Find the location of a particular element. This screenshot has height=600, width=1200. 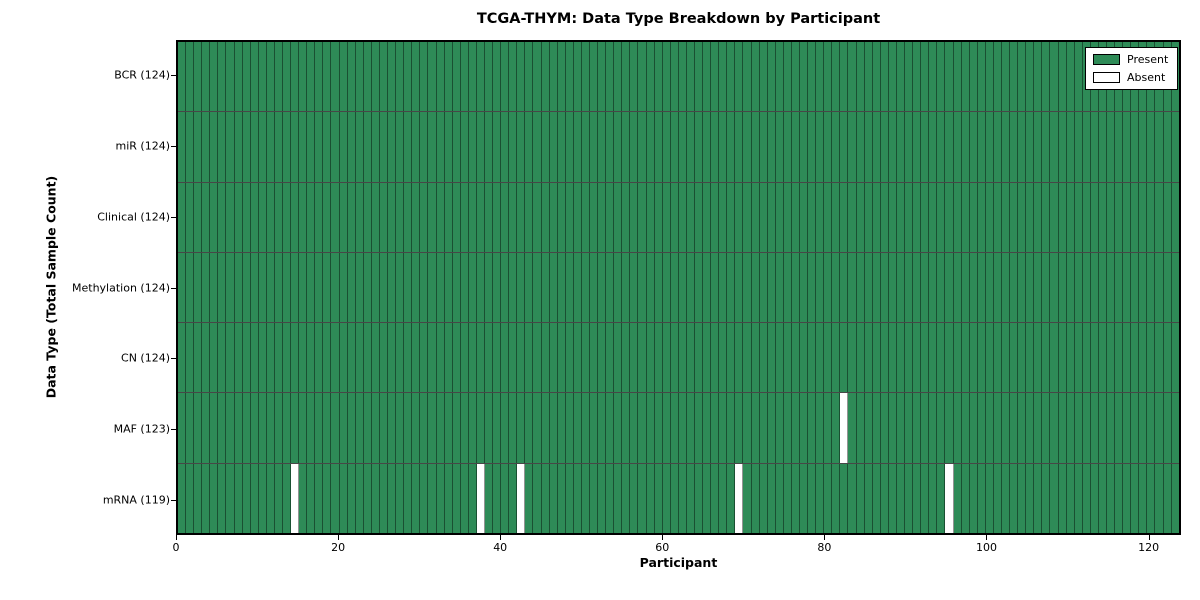

y-tick-label: Clinical (124) is located at coordinates (133, 217).